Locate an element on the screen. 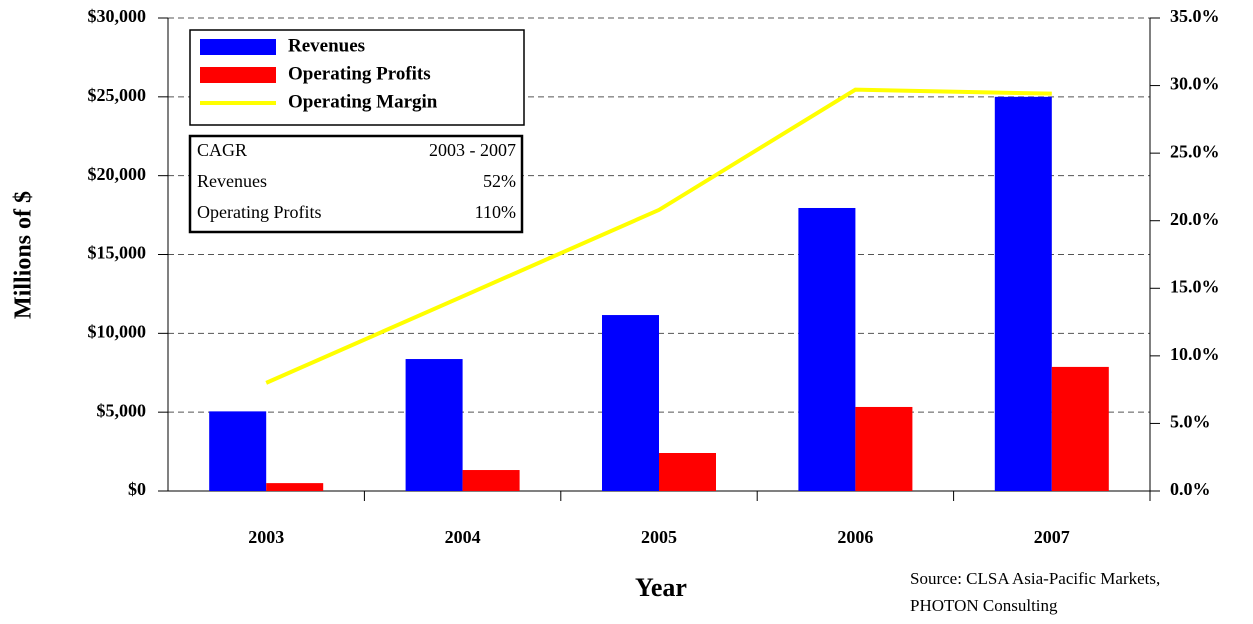 The width and height of the screenshot is (1253, 624). y2-tick-label: 25.0% is located at coordinates (1195, 151).